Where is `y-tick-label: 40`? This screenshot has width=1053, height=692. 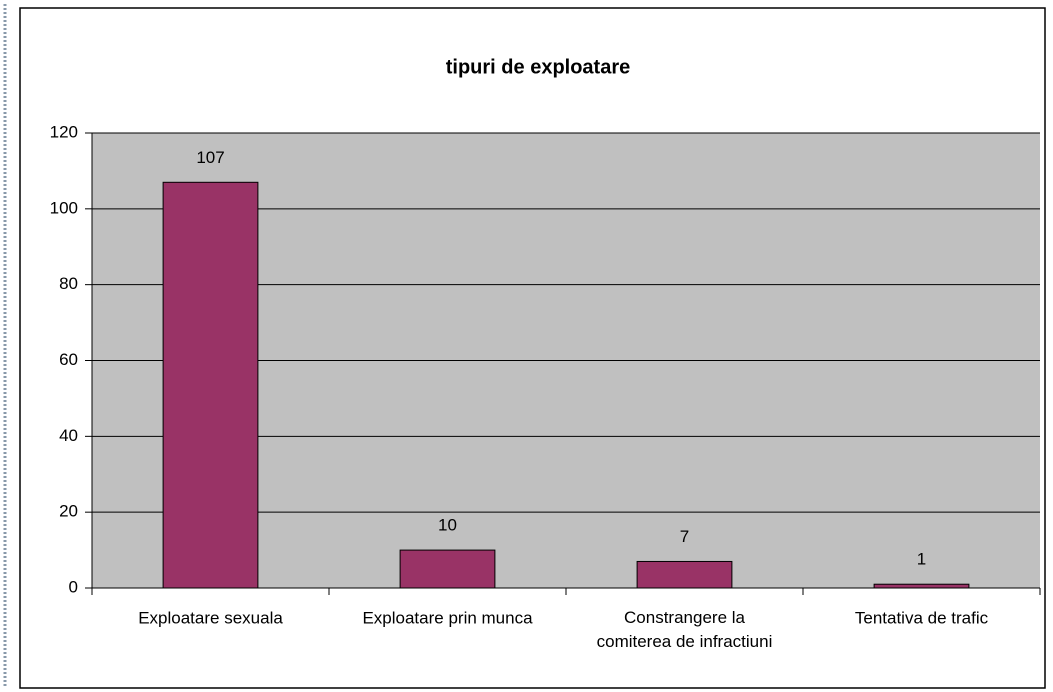
y-tick-label: 40 is located at coordinates (68, 435).